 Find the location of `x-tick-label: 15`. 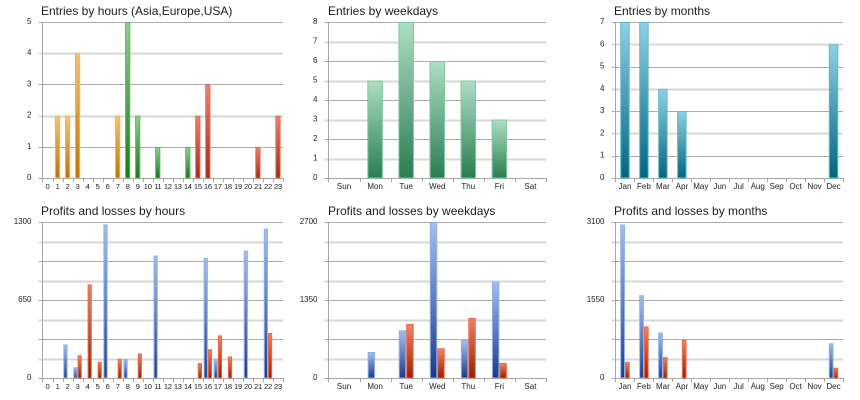

x-tick-label: 15 is located at coordinates (198, 386).